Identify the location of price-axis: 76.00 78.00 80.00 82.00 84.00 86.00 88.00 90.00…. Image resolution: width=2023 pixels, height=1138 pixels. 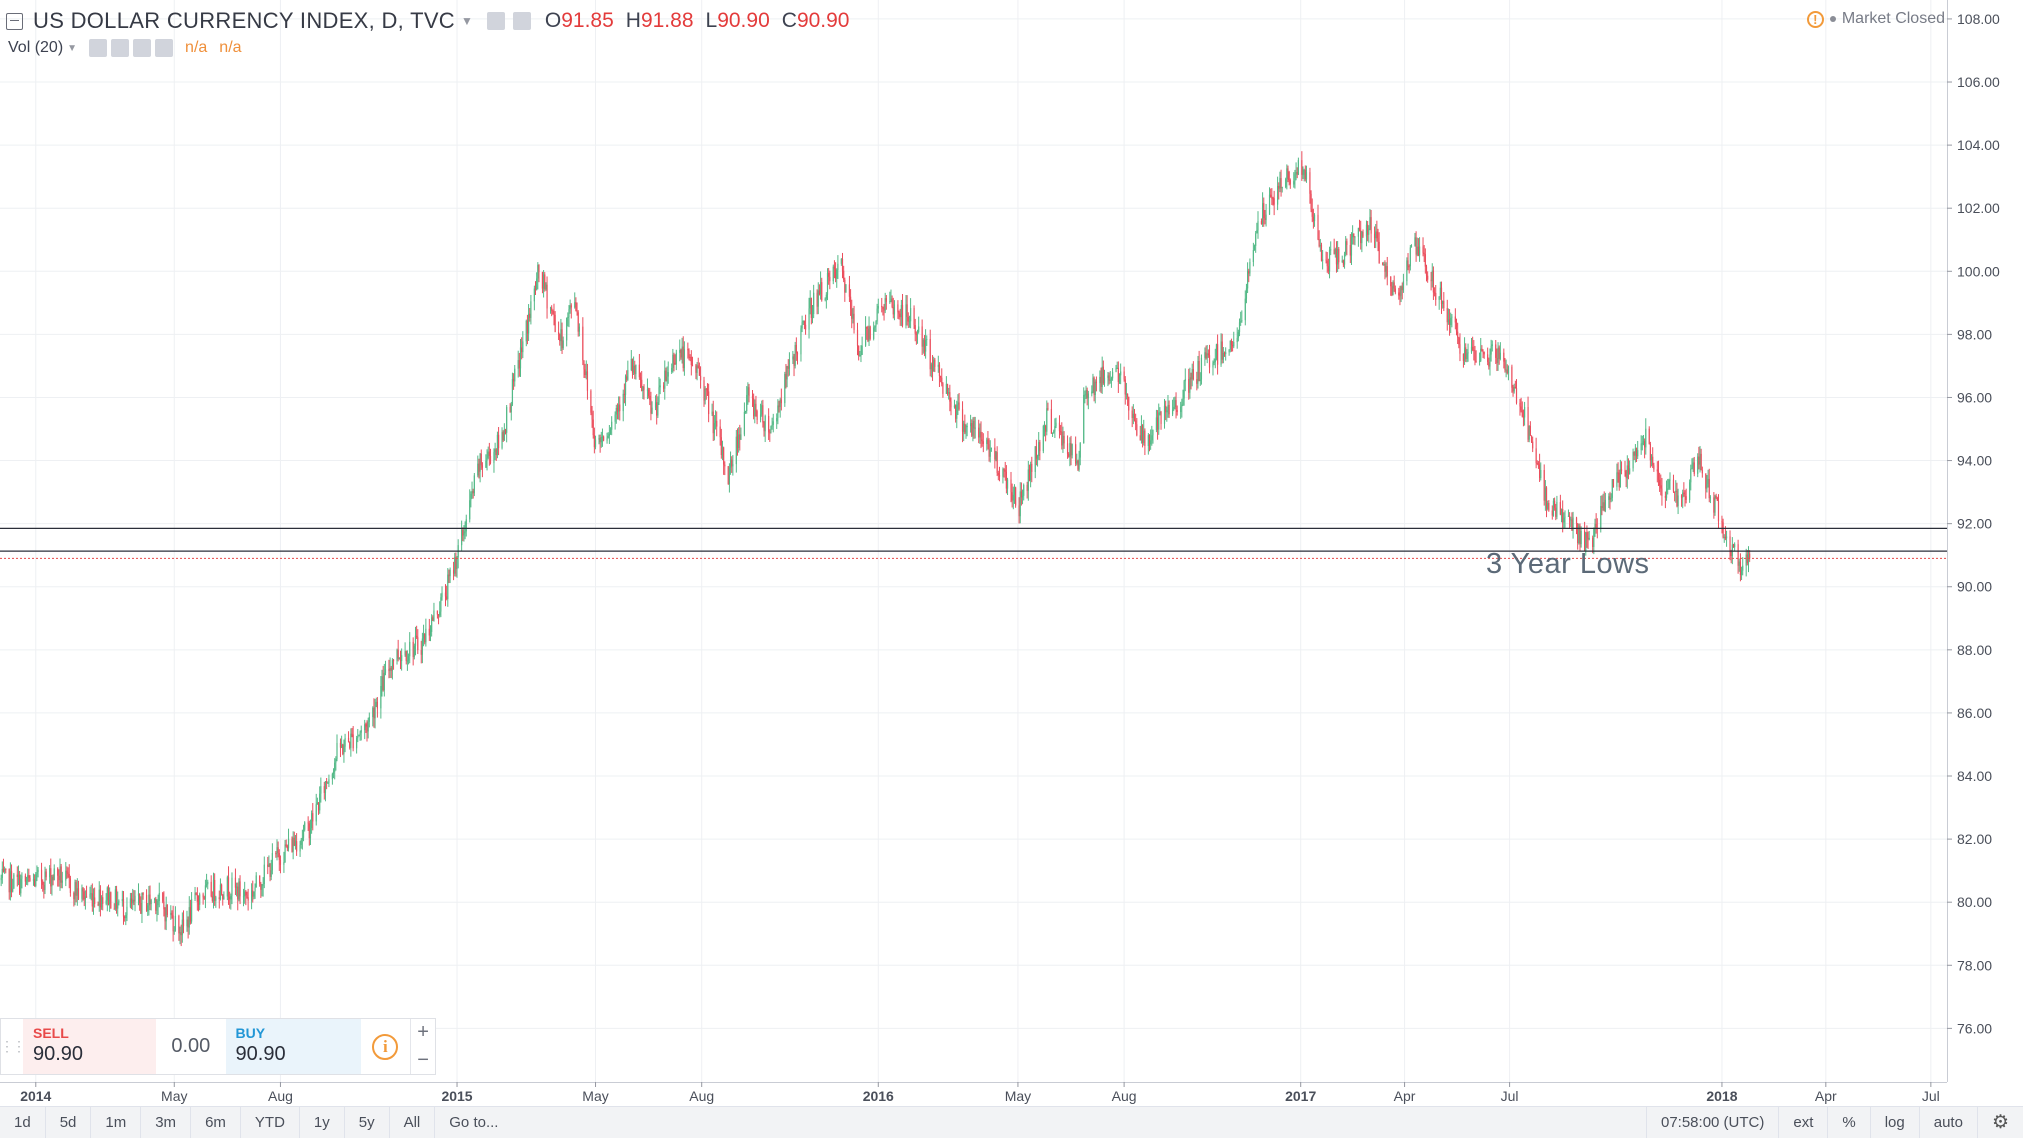
(1985, 541).